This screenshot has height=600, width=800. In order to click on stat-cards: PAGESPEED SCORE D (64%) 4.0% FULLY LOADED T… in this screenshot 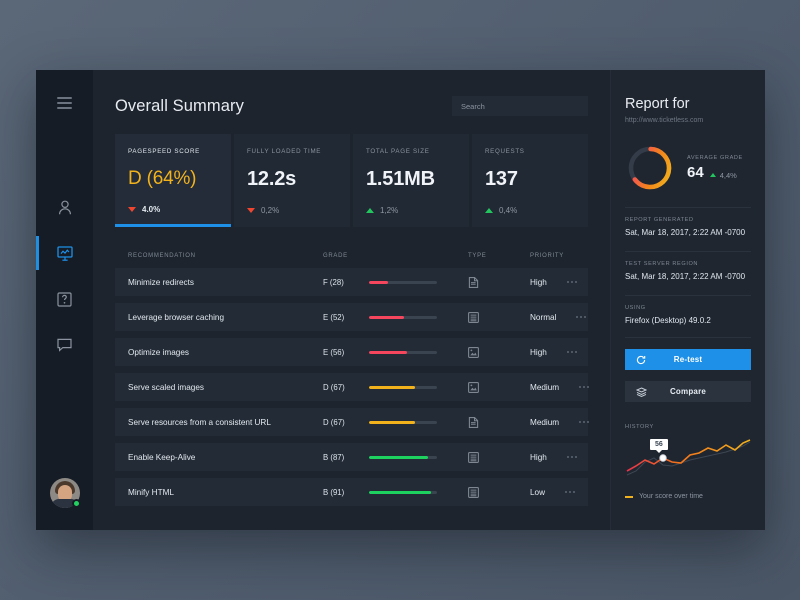, I will do `click(351, 180)`.